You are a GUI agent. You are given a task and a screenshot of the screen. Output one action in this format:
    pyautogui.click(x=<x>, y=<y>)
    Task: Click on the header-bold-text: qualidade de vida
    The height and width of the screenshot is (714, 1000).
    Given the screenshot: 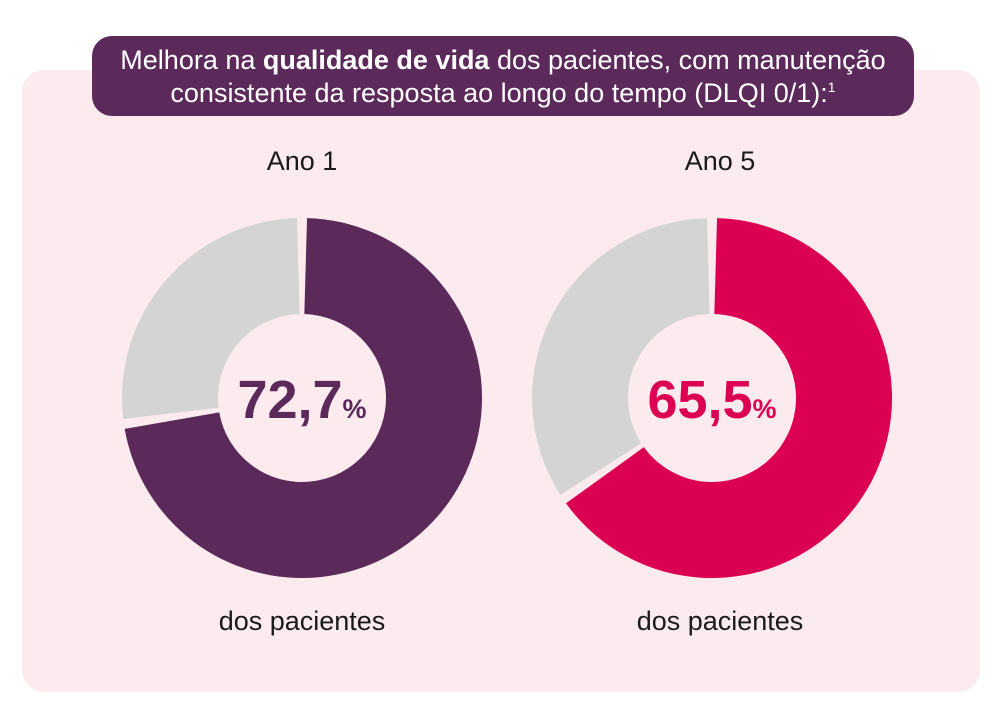 What is the action you would take?
    pyautogui.click(x=376, y=60)
    